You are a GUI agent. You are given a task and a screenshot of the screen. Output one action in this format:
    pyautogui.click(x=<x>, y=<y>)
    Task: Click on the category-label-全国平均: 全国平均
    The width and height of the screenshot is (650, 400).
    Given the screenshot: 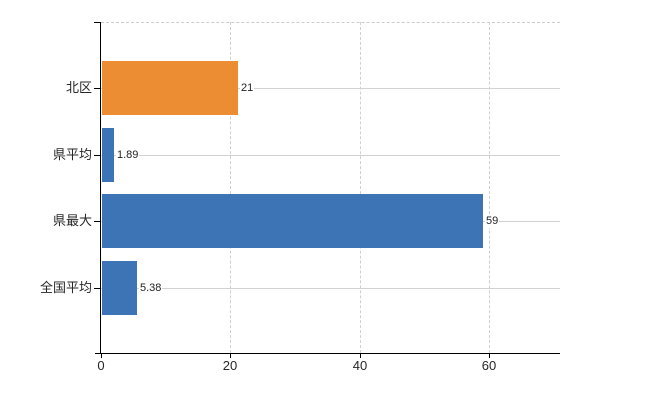 What is the action you would take?
    pyautogui.click(x=65, y=287)
    